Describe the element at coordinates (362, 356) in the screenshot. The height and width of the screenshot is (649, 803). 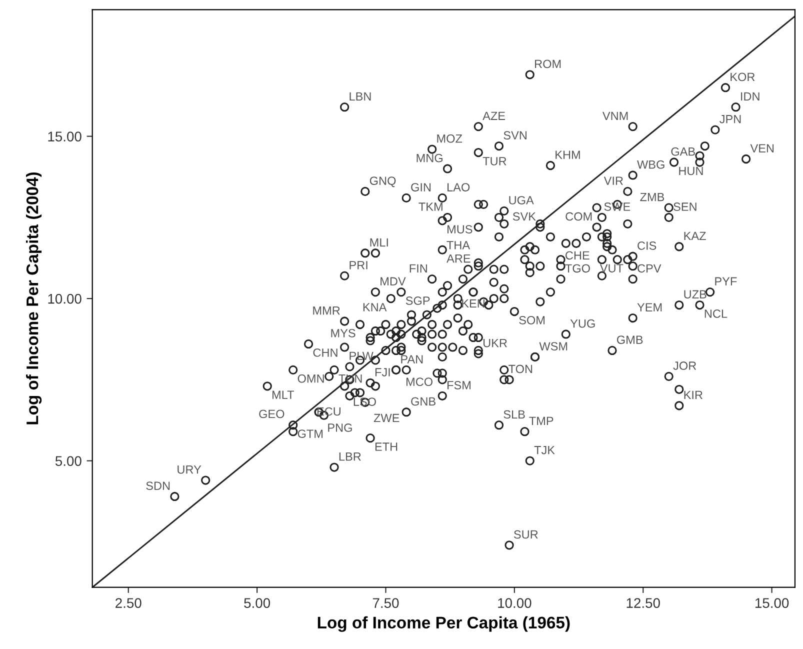
I see `annotation: PLW` at that location.